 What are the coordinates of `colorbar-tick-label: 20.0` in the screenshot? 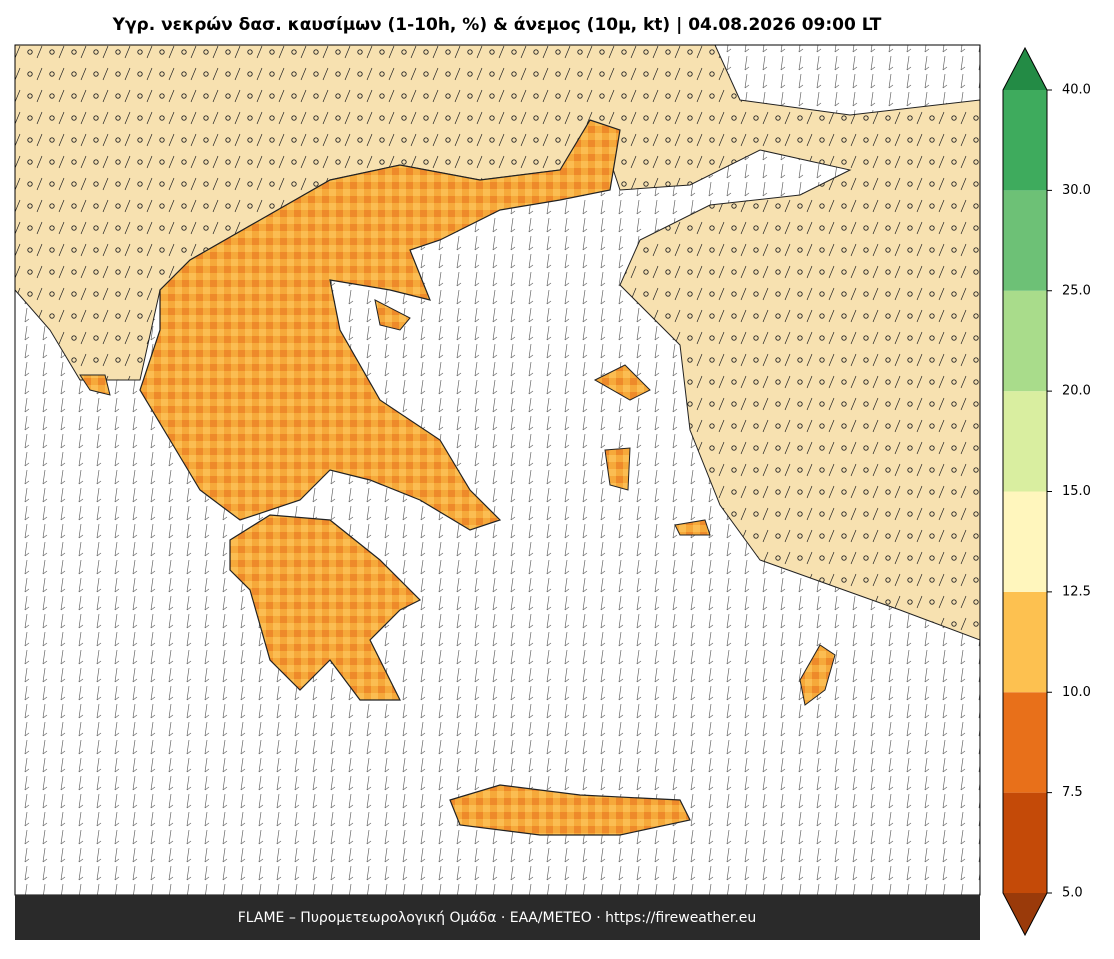 It's located at (1076, 391).